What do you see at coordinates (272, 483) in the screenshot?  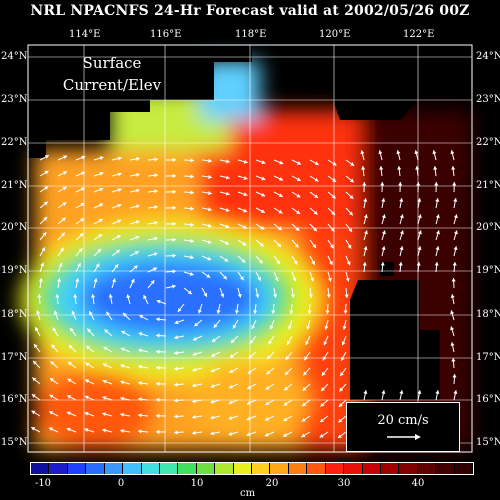 I see `colorbar-tick-3: 20` at bounding box center [272, 483].